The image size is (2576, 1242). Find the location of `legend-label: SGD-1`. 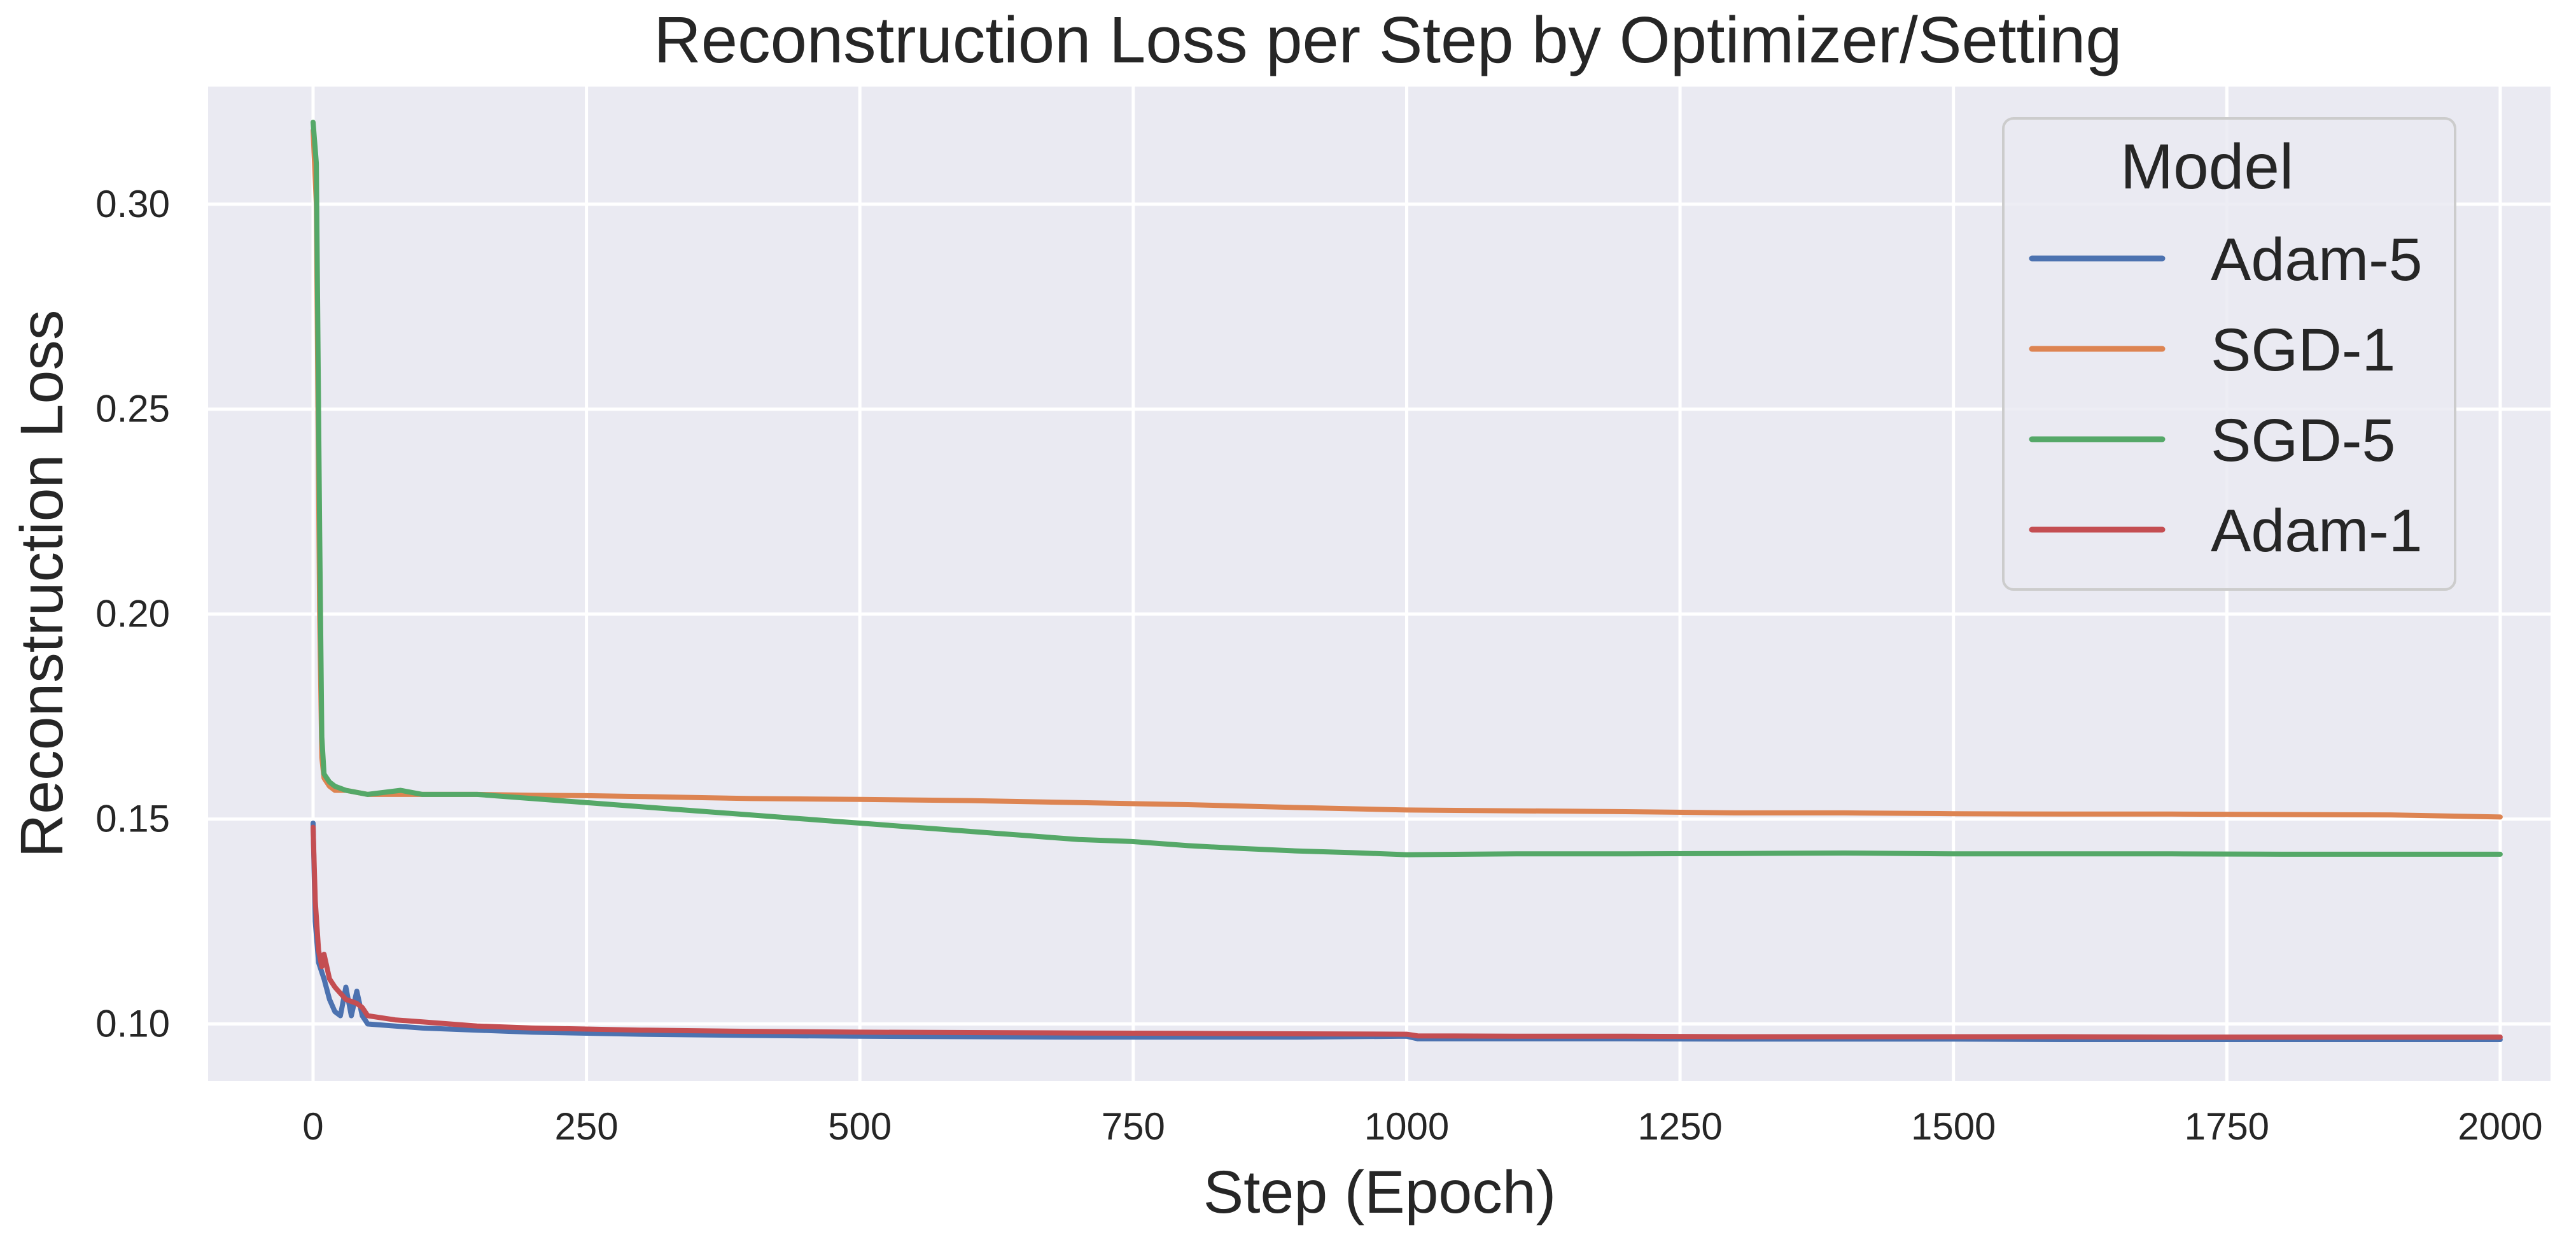

legend-label: SGD-1 is located at coordinates (2303, 350).